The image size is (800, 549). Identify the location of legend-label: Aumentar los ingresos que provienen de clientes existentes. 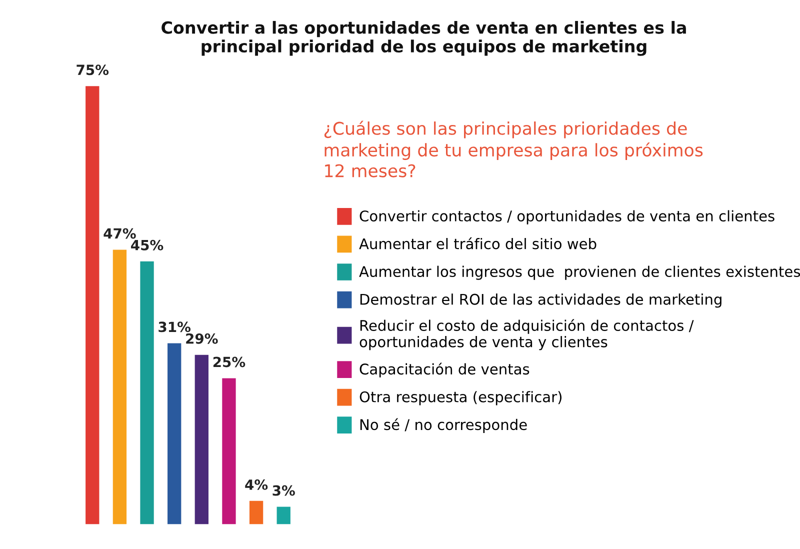
(579, 273).